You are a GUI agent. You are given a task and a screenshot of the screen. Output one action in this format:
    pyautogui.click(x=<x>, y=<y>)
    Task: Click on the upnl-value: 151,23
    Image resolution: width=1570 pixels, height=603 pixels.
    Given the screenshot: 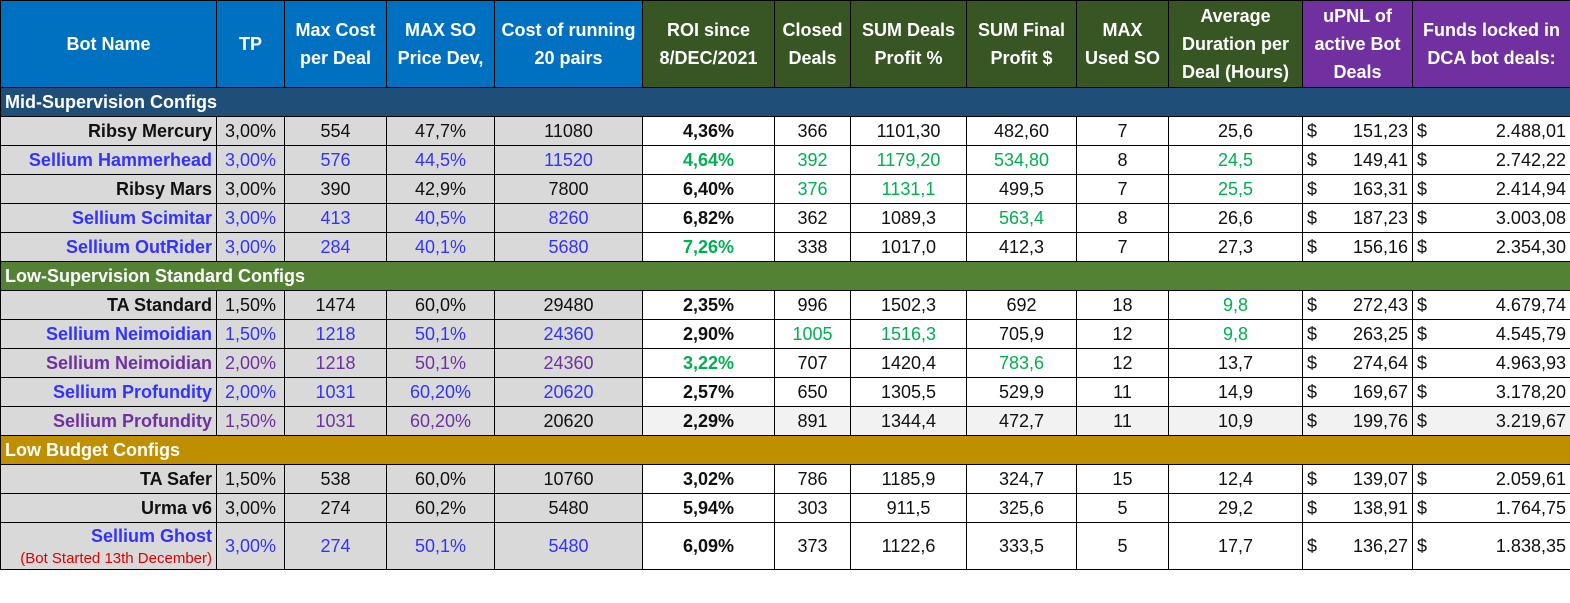 What is the action you would take?
    pyautogui.click(x=1380, y=130)
    